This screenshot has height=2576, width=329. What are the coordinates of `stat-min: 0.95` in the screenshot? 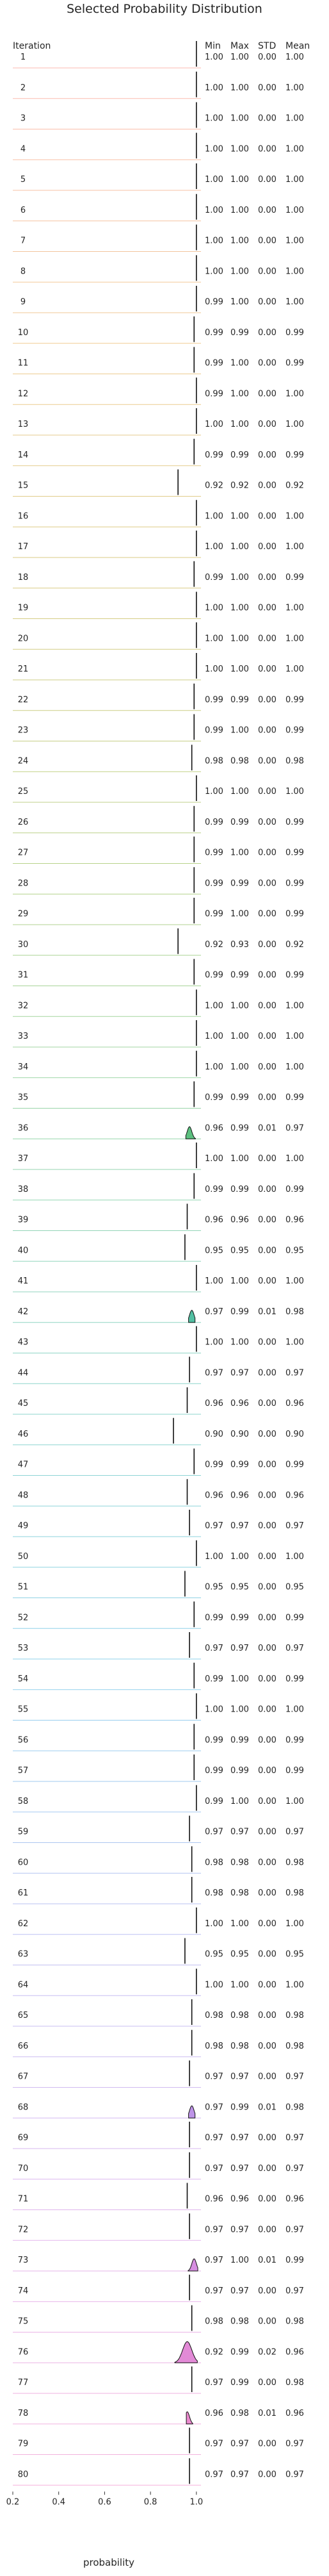 It's located at (214, 1587).